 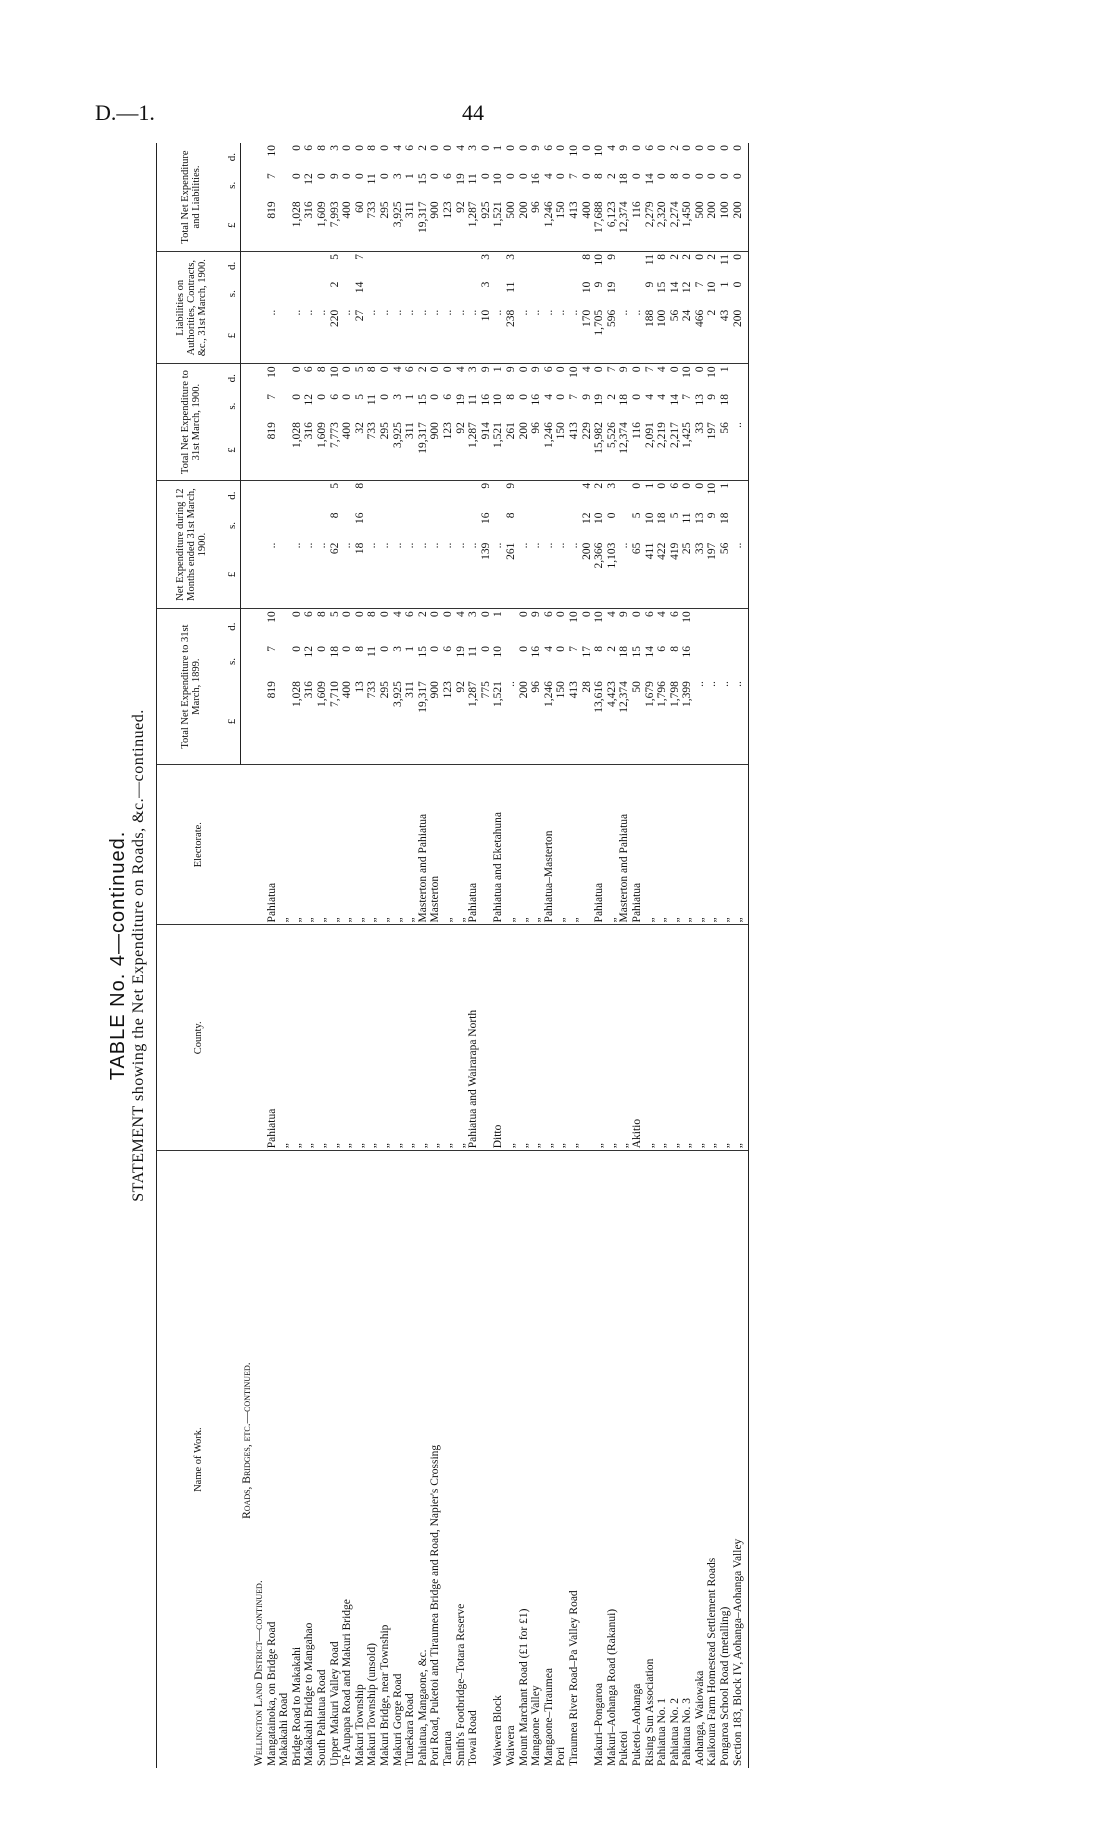 I want to click on pounds: 1,609, so click(x=322, y=450).